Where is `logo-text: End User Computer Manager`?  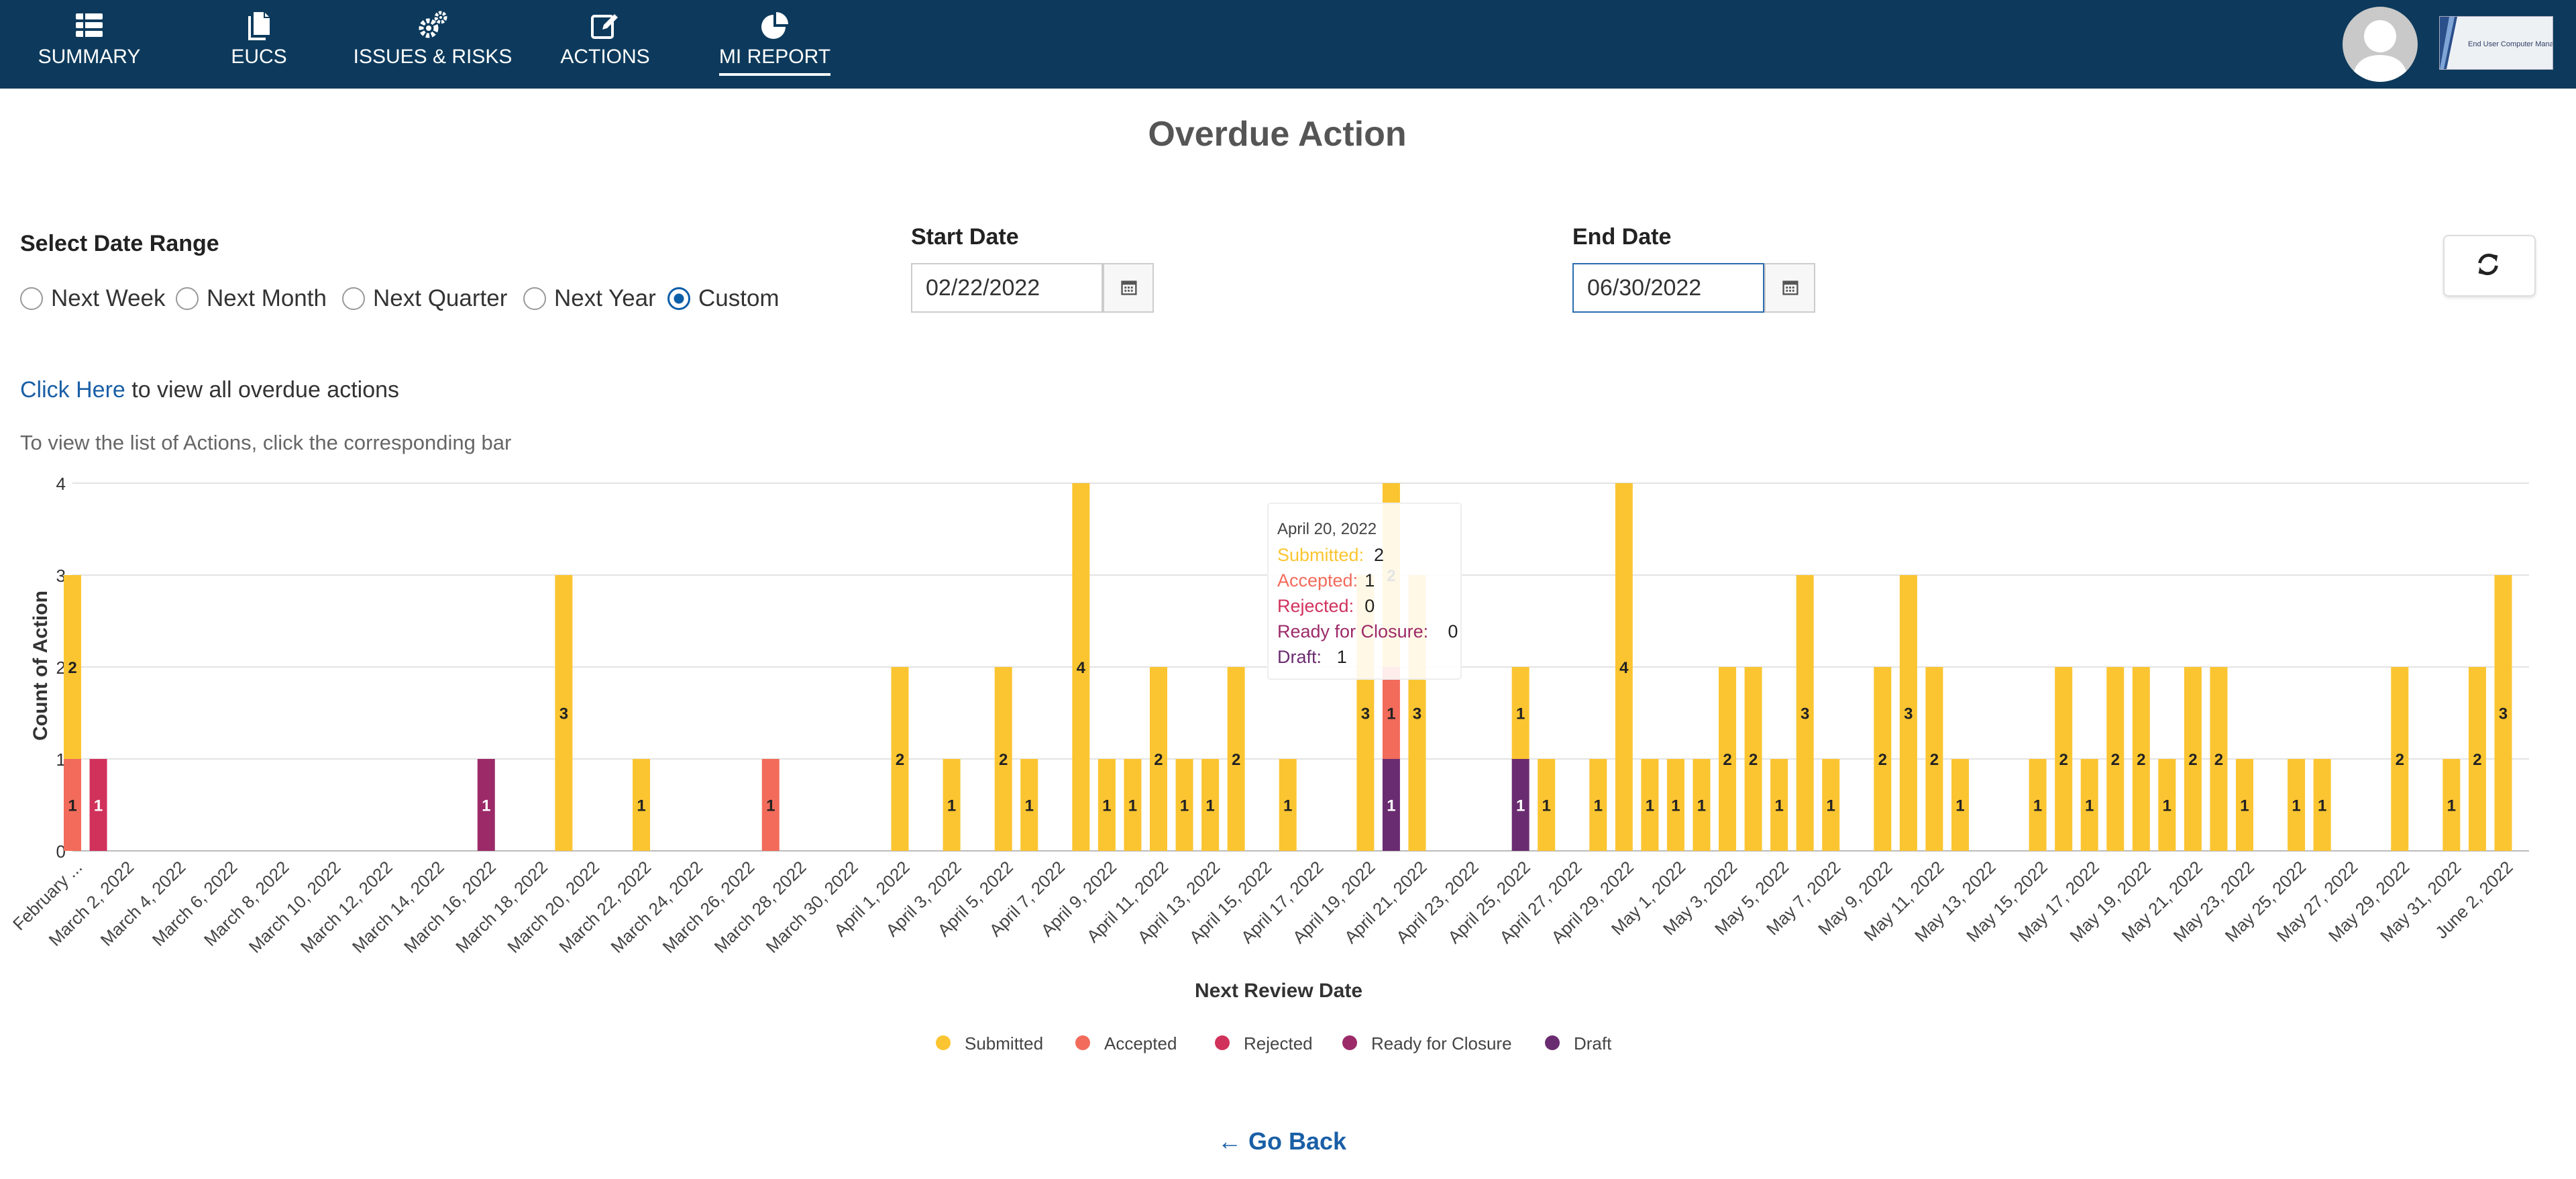
logo-text: End User Computer Manager is located at coordinates (2510, 44).